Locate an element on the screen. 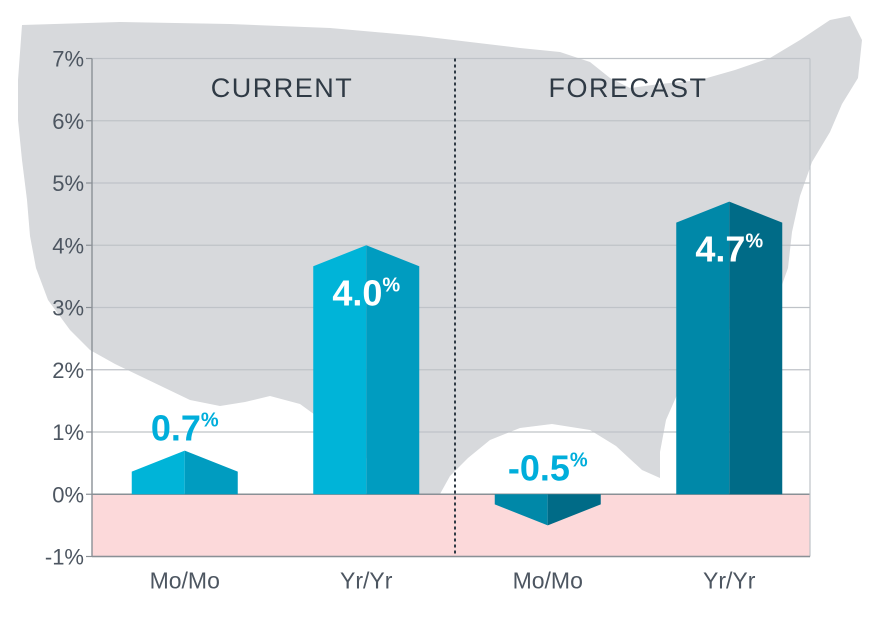 The height and width of the screenshot is (623, 894). y-tick-label: 4% is located at coordinates (68, 245).